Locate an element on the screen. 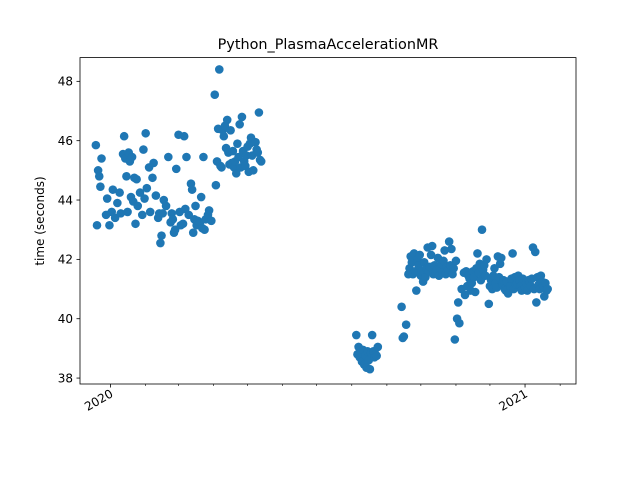 The width and height of the screenshot is (640, 480). chart-title: Python_PlasmaAccelerationMR is located at coordinates (328, 45).